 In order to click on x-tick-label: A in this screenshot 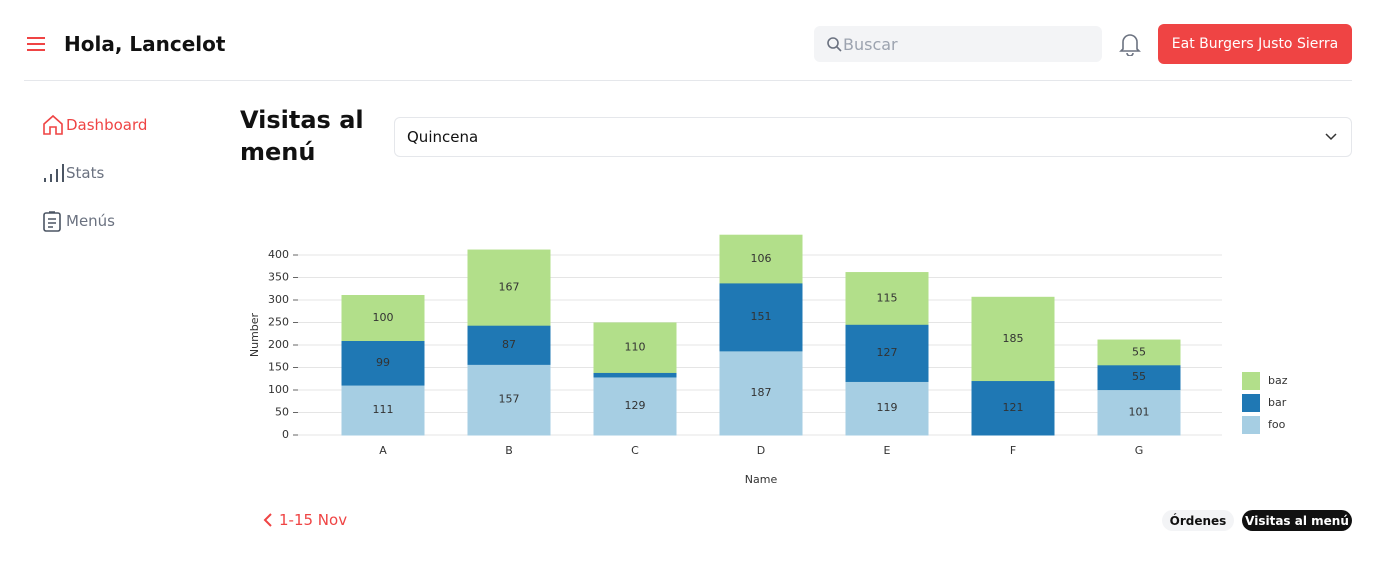, I will do `click(383, 450)`.